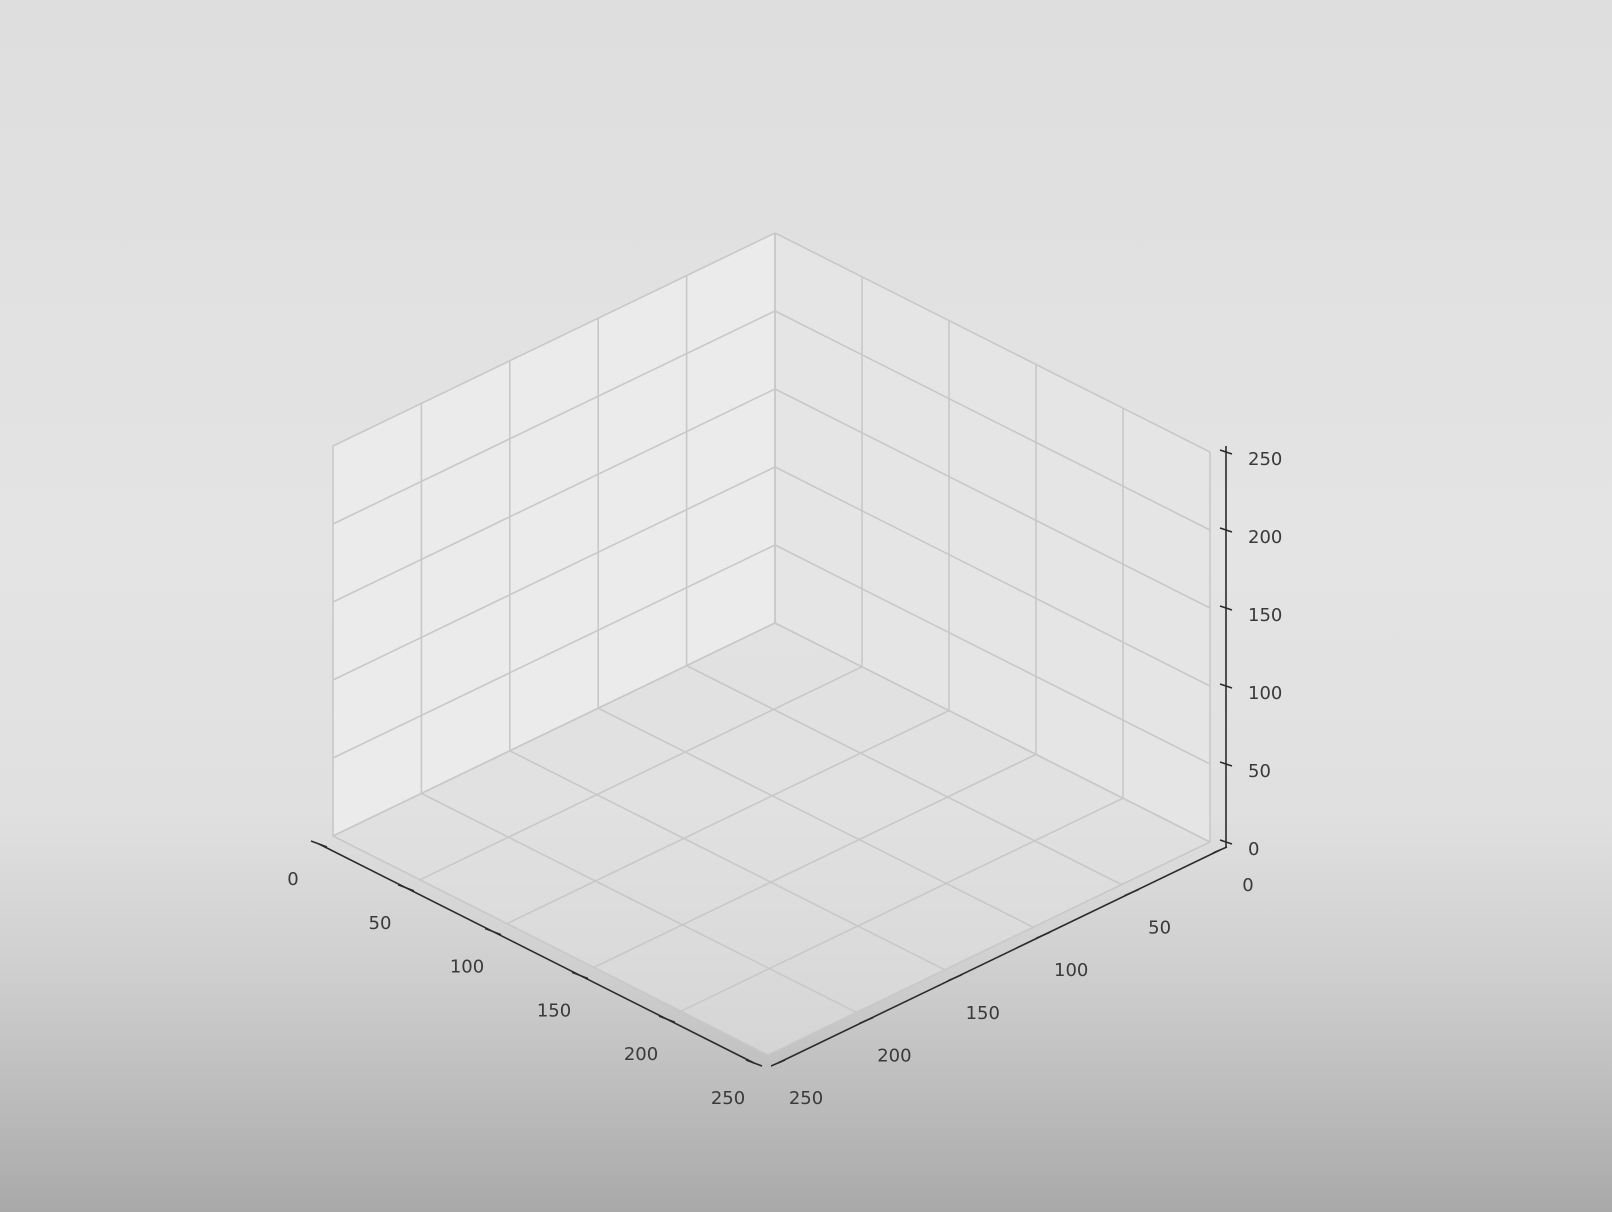  What do you see at coordinates (554, 1010) in the screenshot?
I see `x-tick-label: 150` at bounding box center [554, 1010].